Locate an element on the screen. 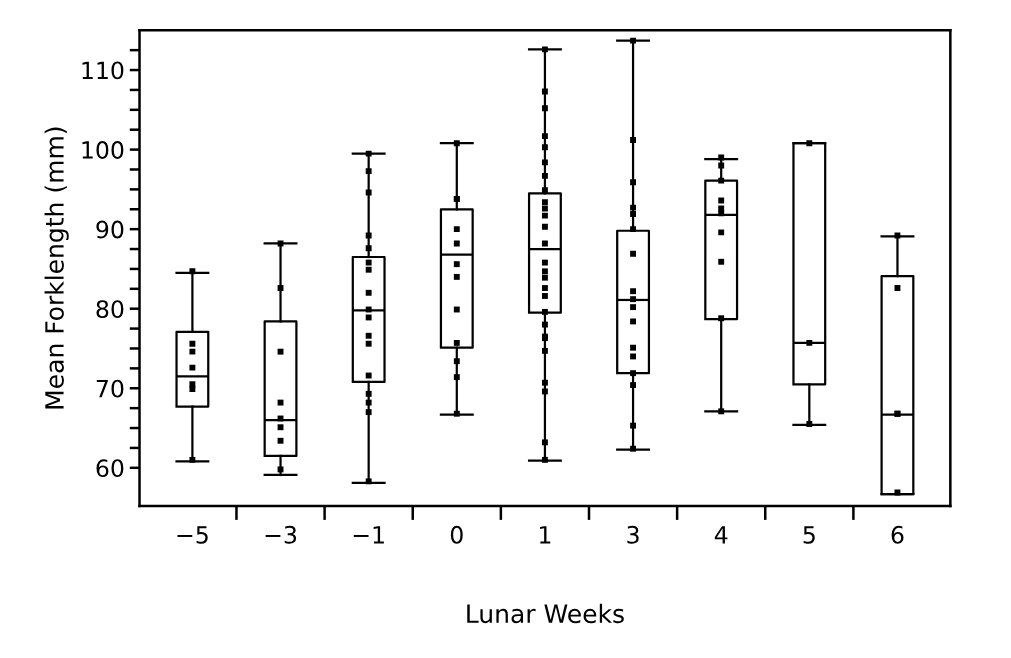 The height and width of the screenshot is (658, 1011). x-tick-label: 5 is located at coordinates (809, 535).